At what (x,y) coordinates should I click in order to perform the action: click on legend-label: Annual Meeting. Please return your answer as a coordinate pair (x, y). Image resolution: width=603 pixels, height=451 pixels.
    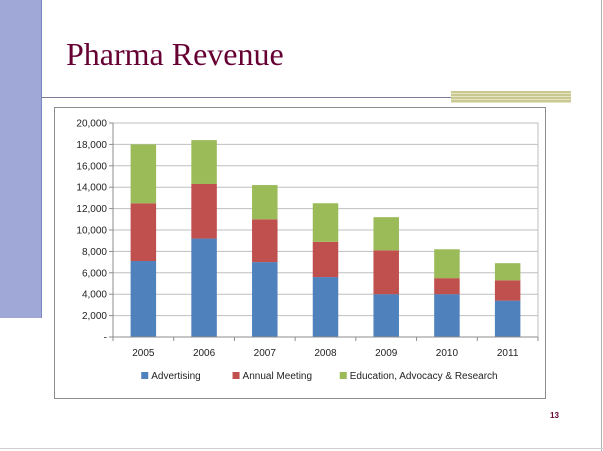
    Looking at the image, I should click on (277, 376).